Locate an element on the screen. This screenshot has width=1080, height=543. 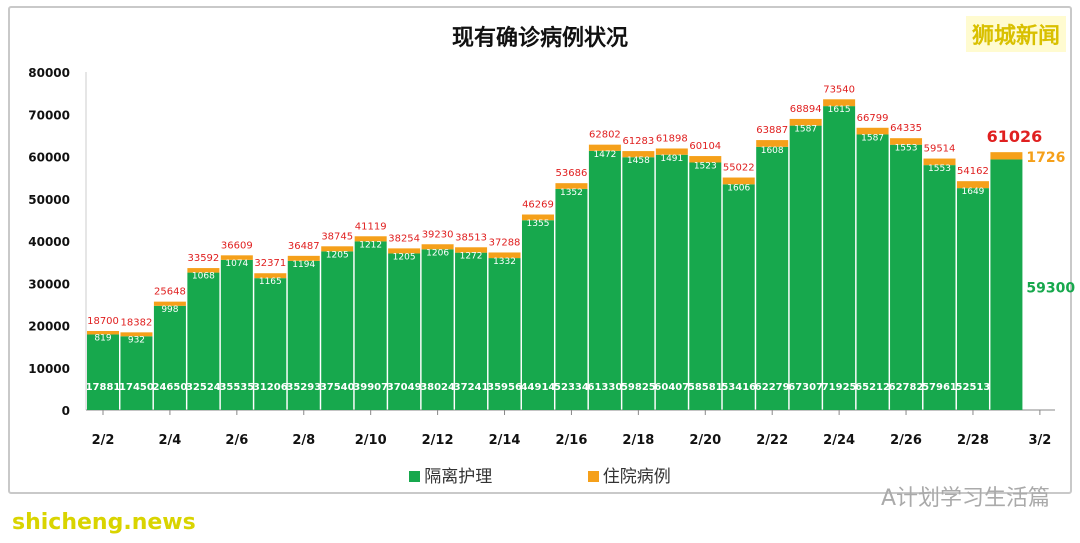
isolation-label: 32524 is located at coordinates (203, 387).